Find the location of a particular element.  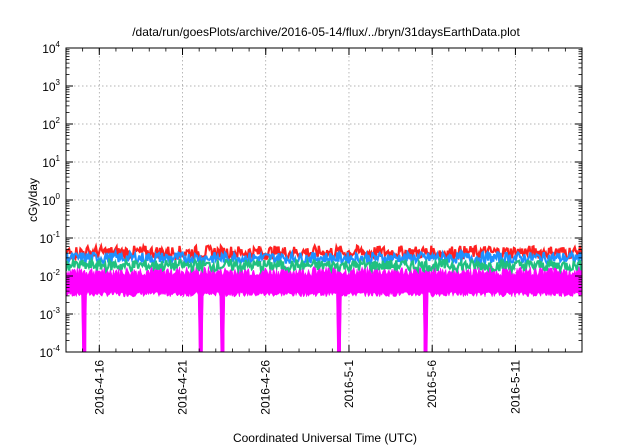

x-tick-label: 2016-4-21 is located at coordinates (183, 387).